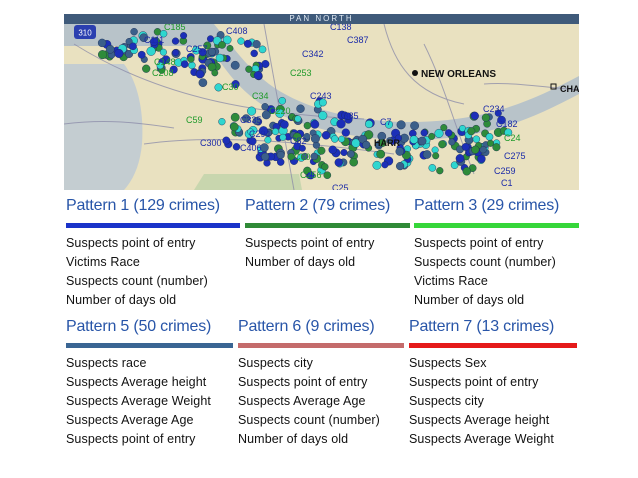  I want to click on pattern-3-title: Pattern 3 (29 crimes), so click(487, 205).